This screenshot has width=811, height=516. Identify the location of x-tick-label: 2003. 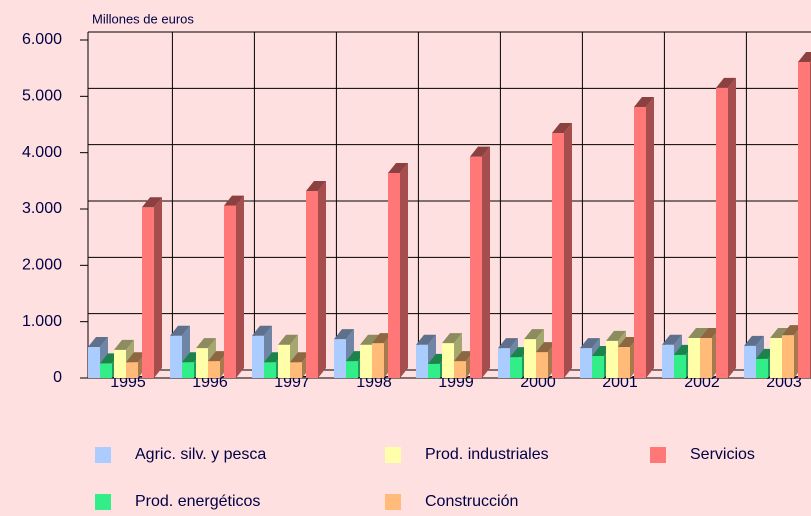
(784, 382).